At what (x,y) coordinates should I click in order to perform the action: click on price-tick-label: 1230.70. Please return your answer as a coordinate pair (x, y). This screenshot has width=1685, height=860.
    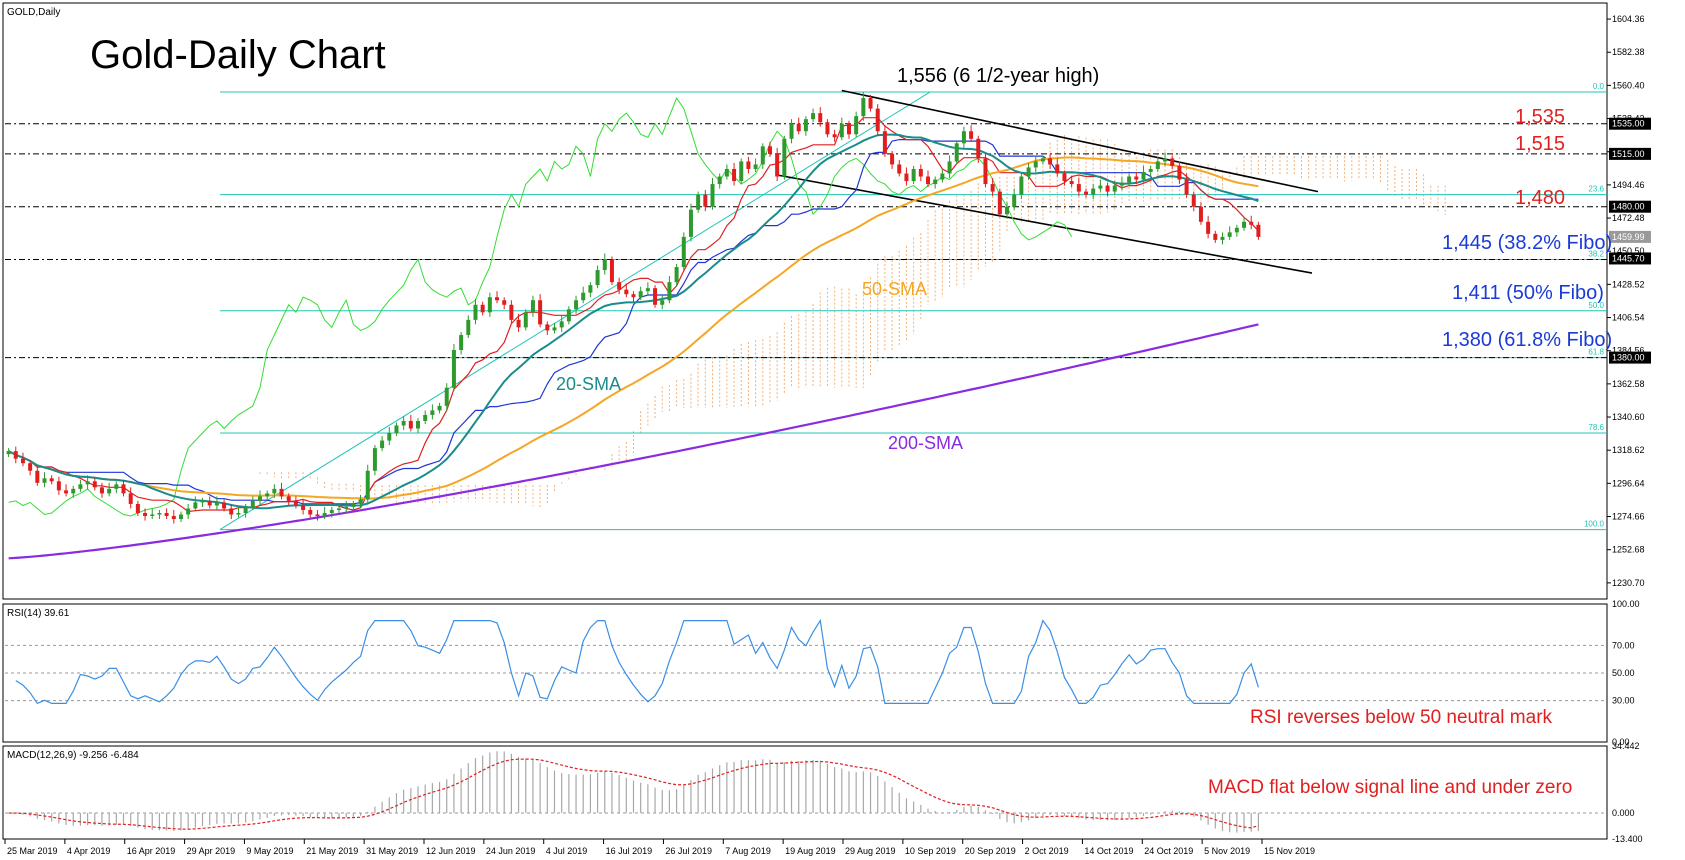
    Looking at the image, I should click on (1628, 583).